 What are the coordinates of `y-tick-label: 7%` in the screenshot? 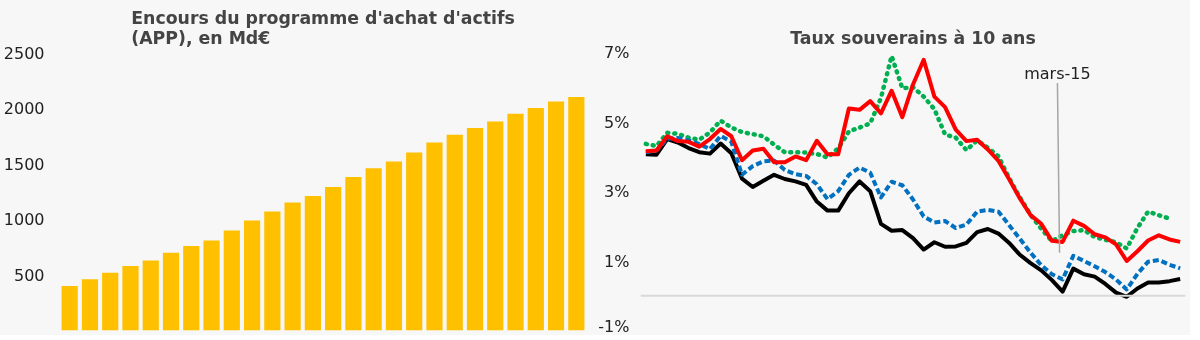 It's located at (617, 52).